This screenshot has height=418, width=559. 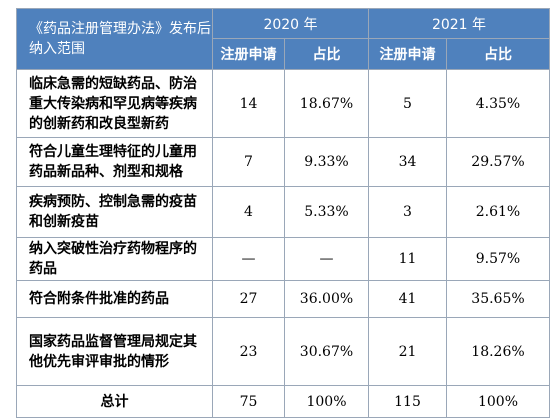 I want to click on reg-2020-cell: 27, so click(x=248, y=299).